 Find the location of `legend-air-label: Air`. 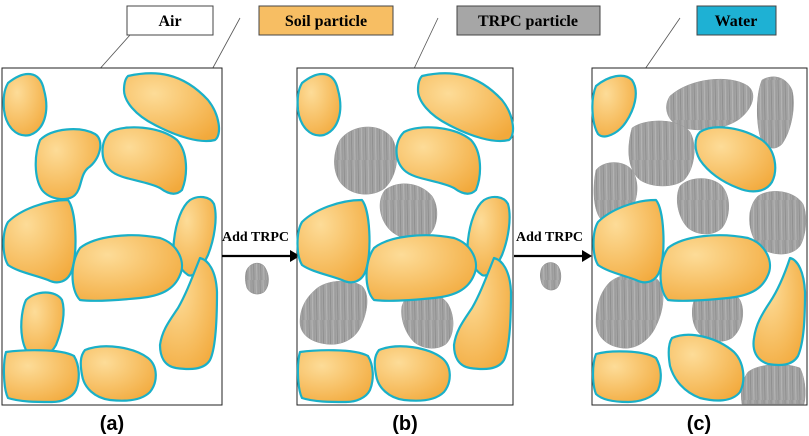

legend-air-label: Air is located at coordinates (169, 21).